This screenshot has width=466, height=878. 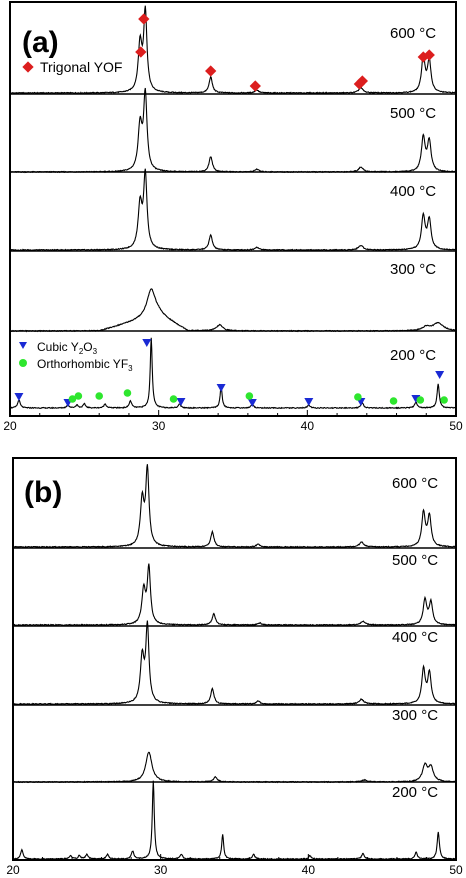 I want to click on panel-a-label-600: 600 °C, so click(x=413, y=33).